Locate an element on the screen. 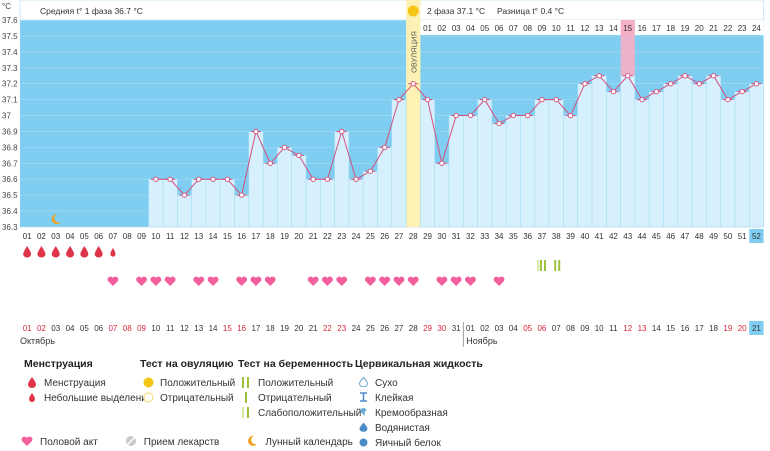  calendar-date: 28 is located at coordinates (413, 328).